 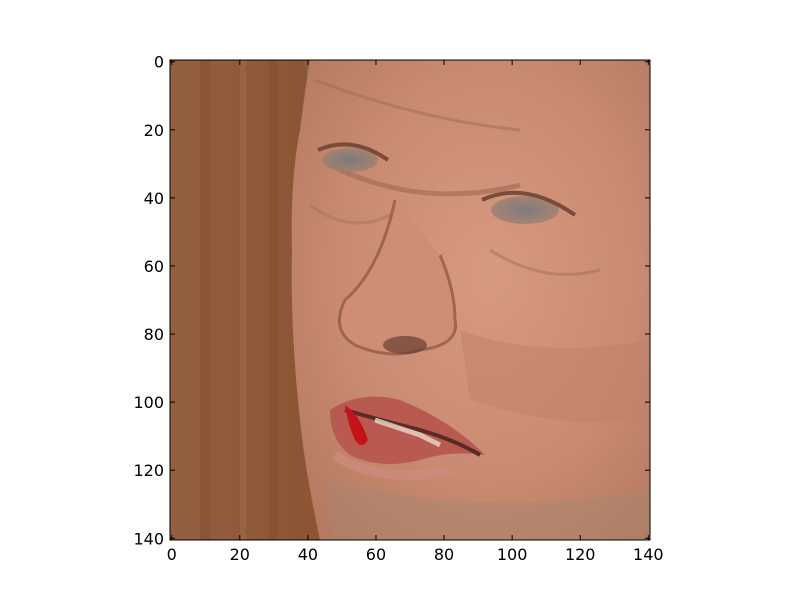 What do you see at coordinates (648, 554) in the screenshot?
I see `x-tick-label: 140` at bounding box center [648, 554].